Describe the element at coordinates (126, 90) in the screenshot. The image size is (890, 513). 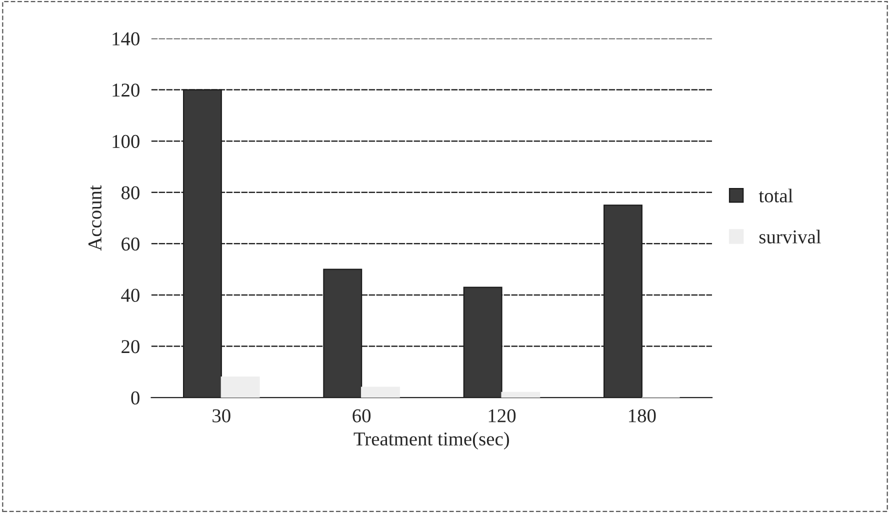
I see `y-tick-label: 120` at that location.